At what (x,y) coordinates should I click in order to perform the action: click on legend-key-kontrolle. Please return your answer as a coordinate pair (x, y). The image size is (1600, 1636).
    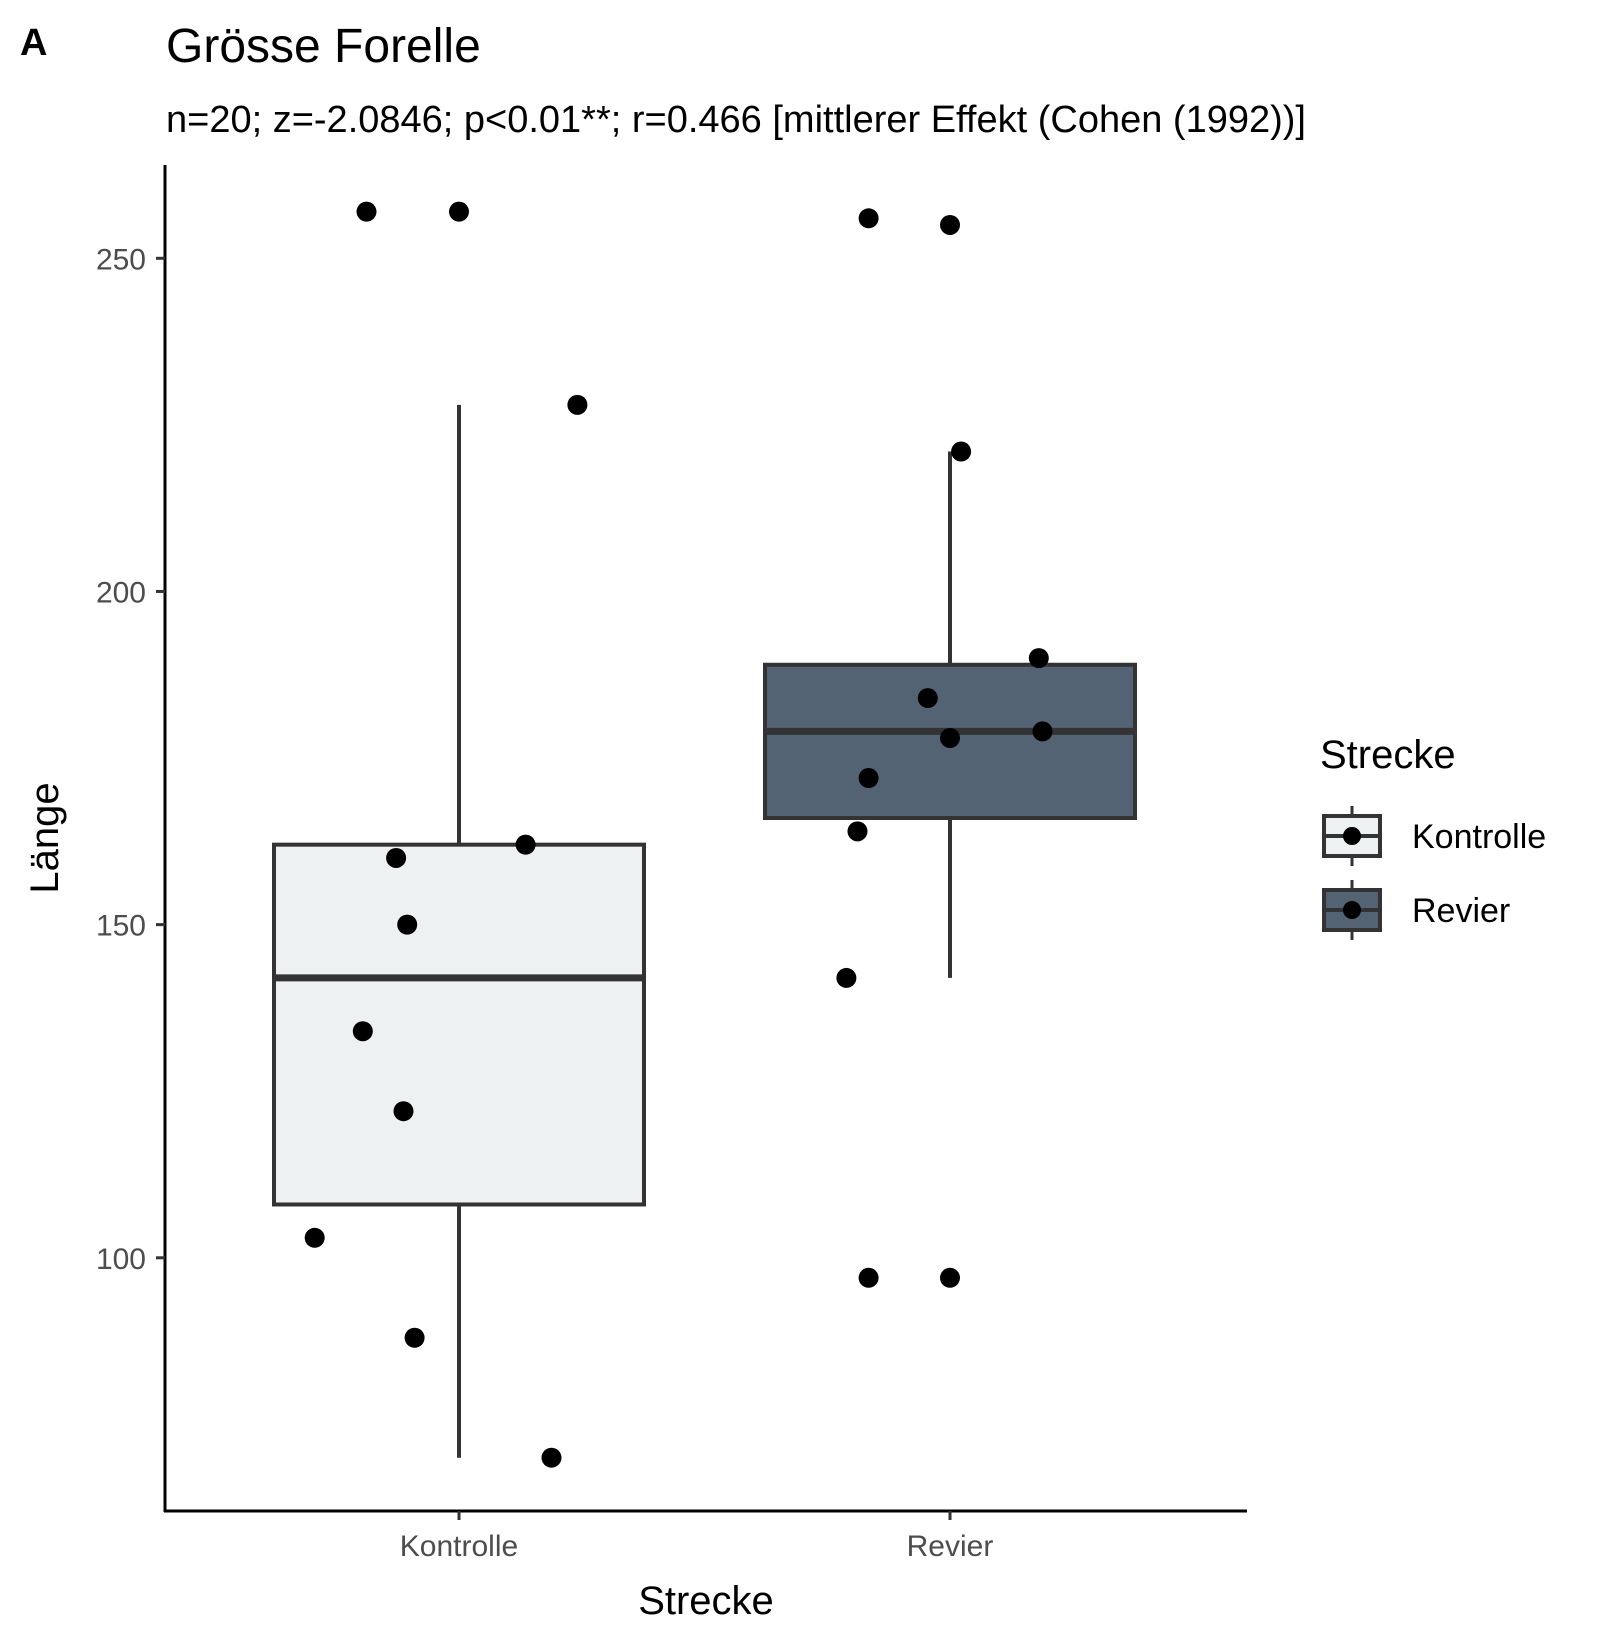
    Looking at the image, I should click on (1352, 836).